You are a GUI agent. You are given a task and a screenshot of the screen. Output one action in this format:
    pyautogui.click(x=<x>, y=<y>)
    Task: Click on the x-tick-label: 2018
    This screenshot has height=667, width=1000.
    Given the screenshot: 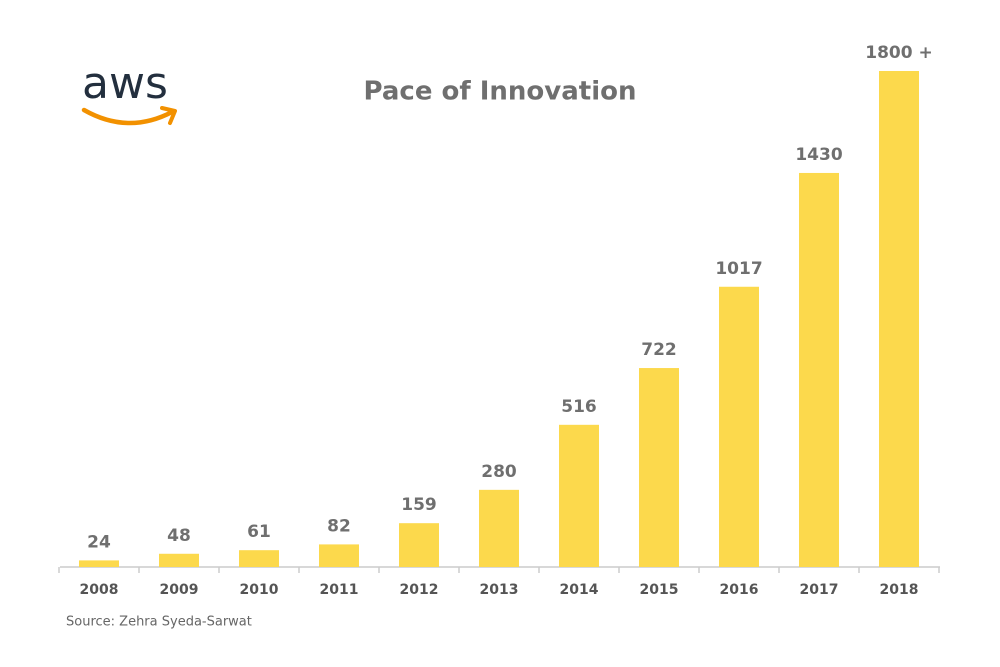 What is the action you would take?
    pyautogui.click(x=899, y=590)
    